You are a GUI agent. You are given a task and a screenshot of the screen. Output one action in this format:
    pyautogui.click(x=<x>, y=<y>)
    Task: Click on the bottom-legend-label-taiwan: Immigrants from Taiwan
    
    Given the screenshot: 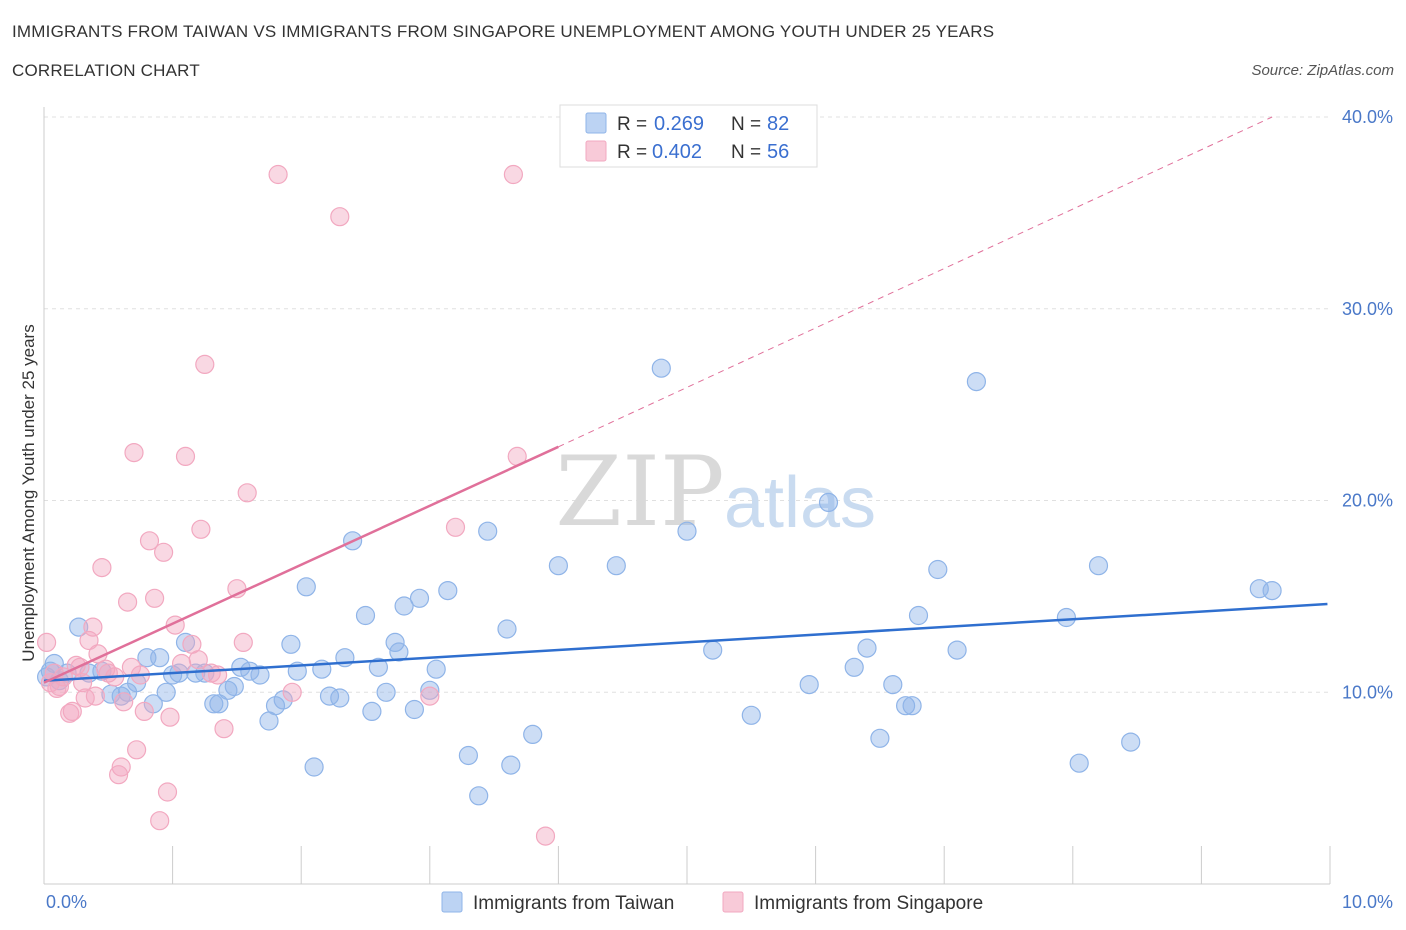 What is the action you would take?
    pyautogui.click(x=573, y=903)
    